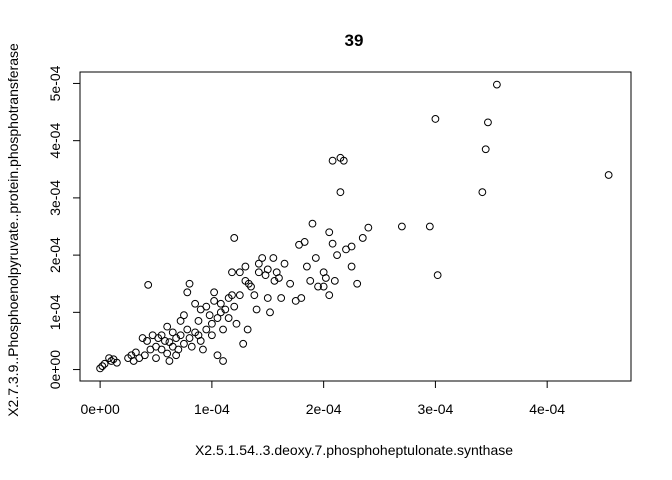 The height and width of the screenshot is (480, 672). Describe the element at coordinates (436, 409) in the screenshot. I see `x-tick-label: 3e-04` at that location.